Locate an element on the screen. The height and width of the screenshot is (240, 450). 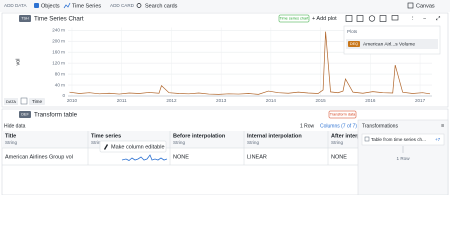
header-row is located at coordinates (180, 139).